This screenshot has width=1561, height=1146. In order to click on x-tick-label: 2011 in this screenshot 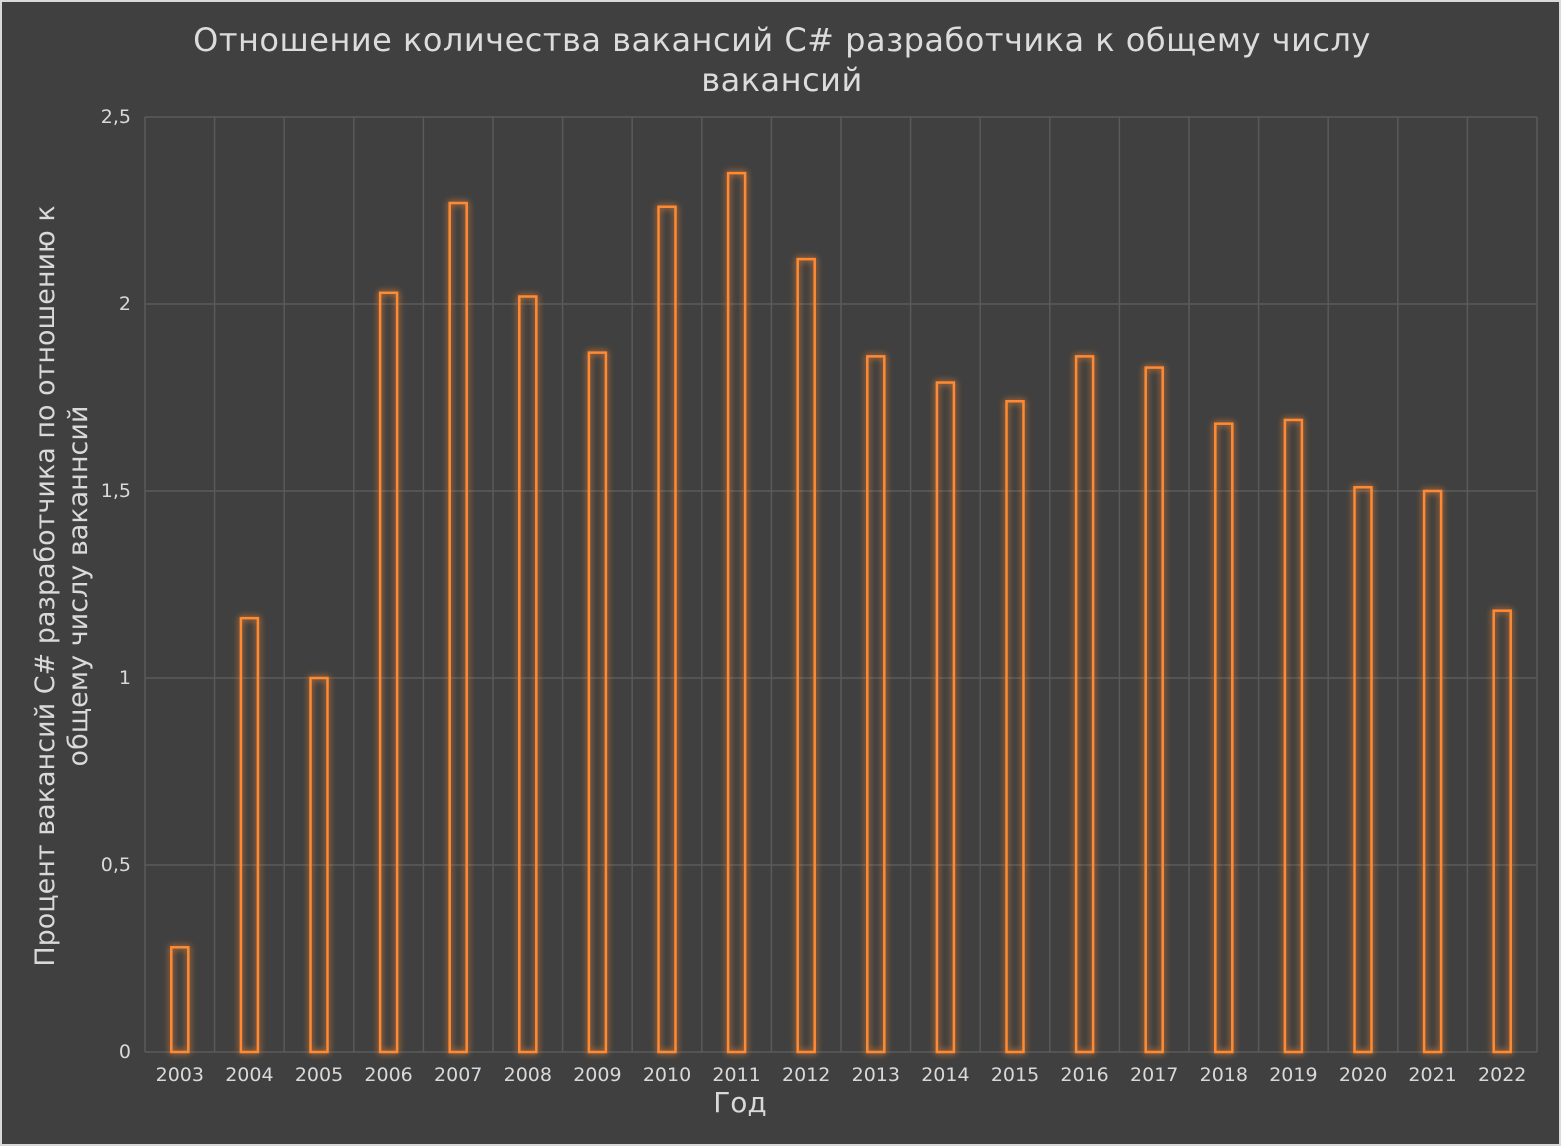, I will do `click(736, 1075)`.